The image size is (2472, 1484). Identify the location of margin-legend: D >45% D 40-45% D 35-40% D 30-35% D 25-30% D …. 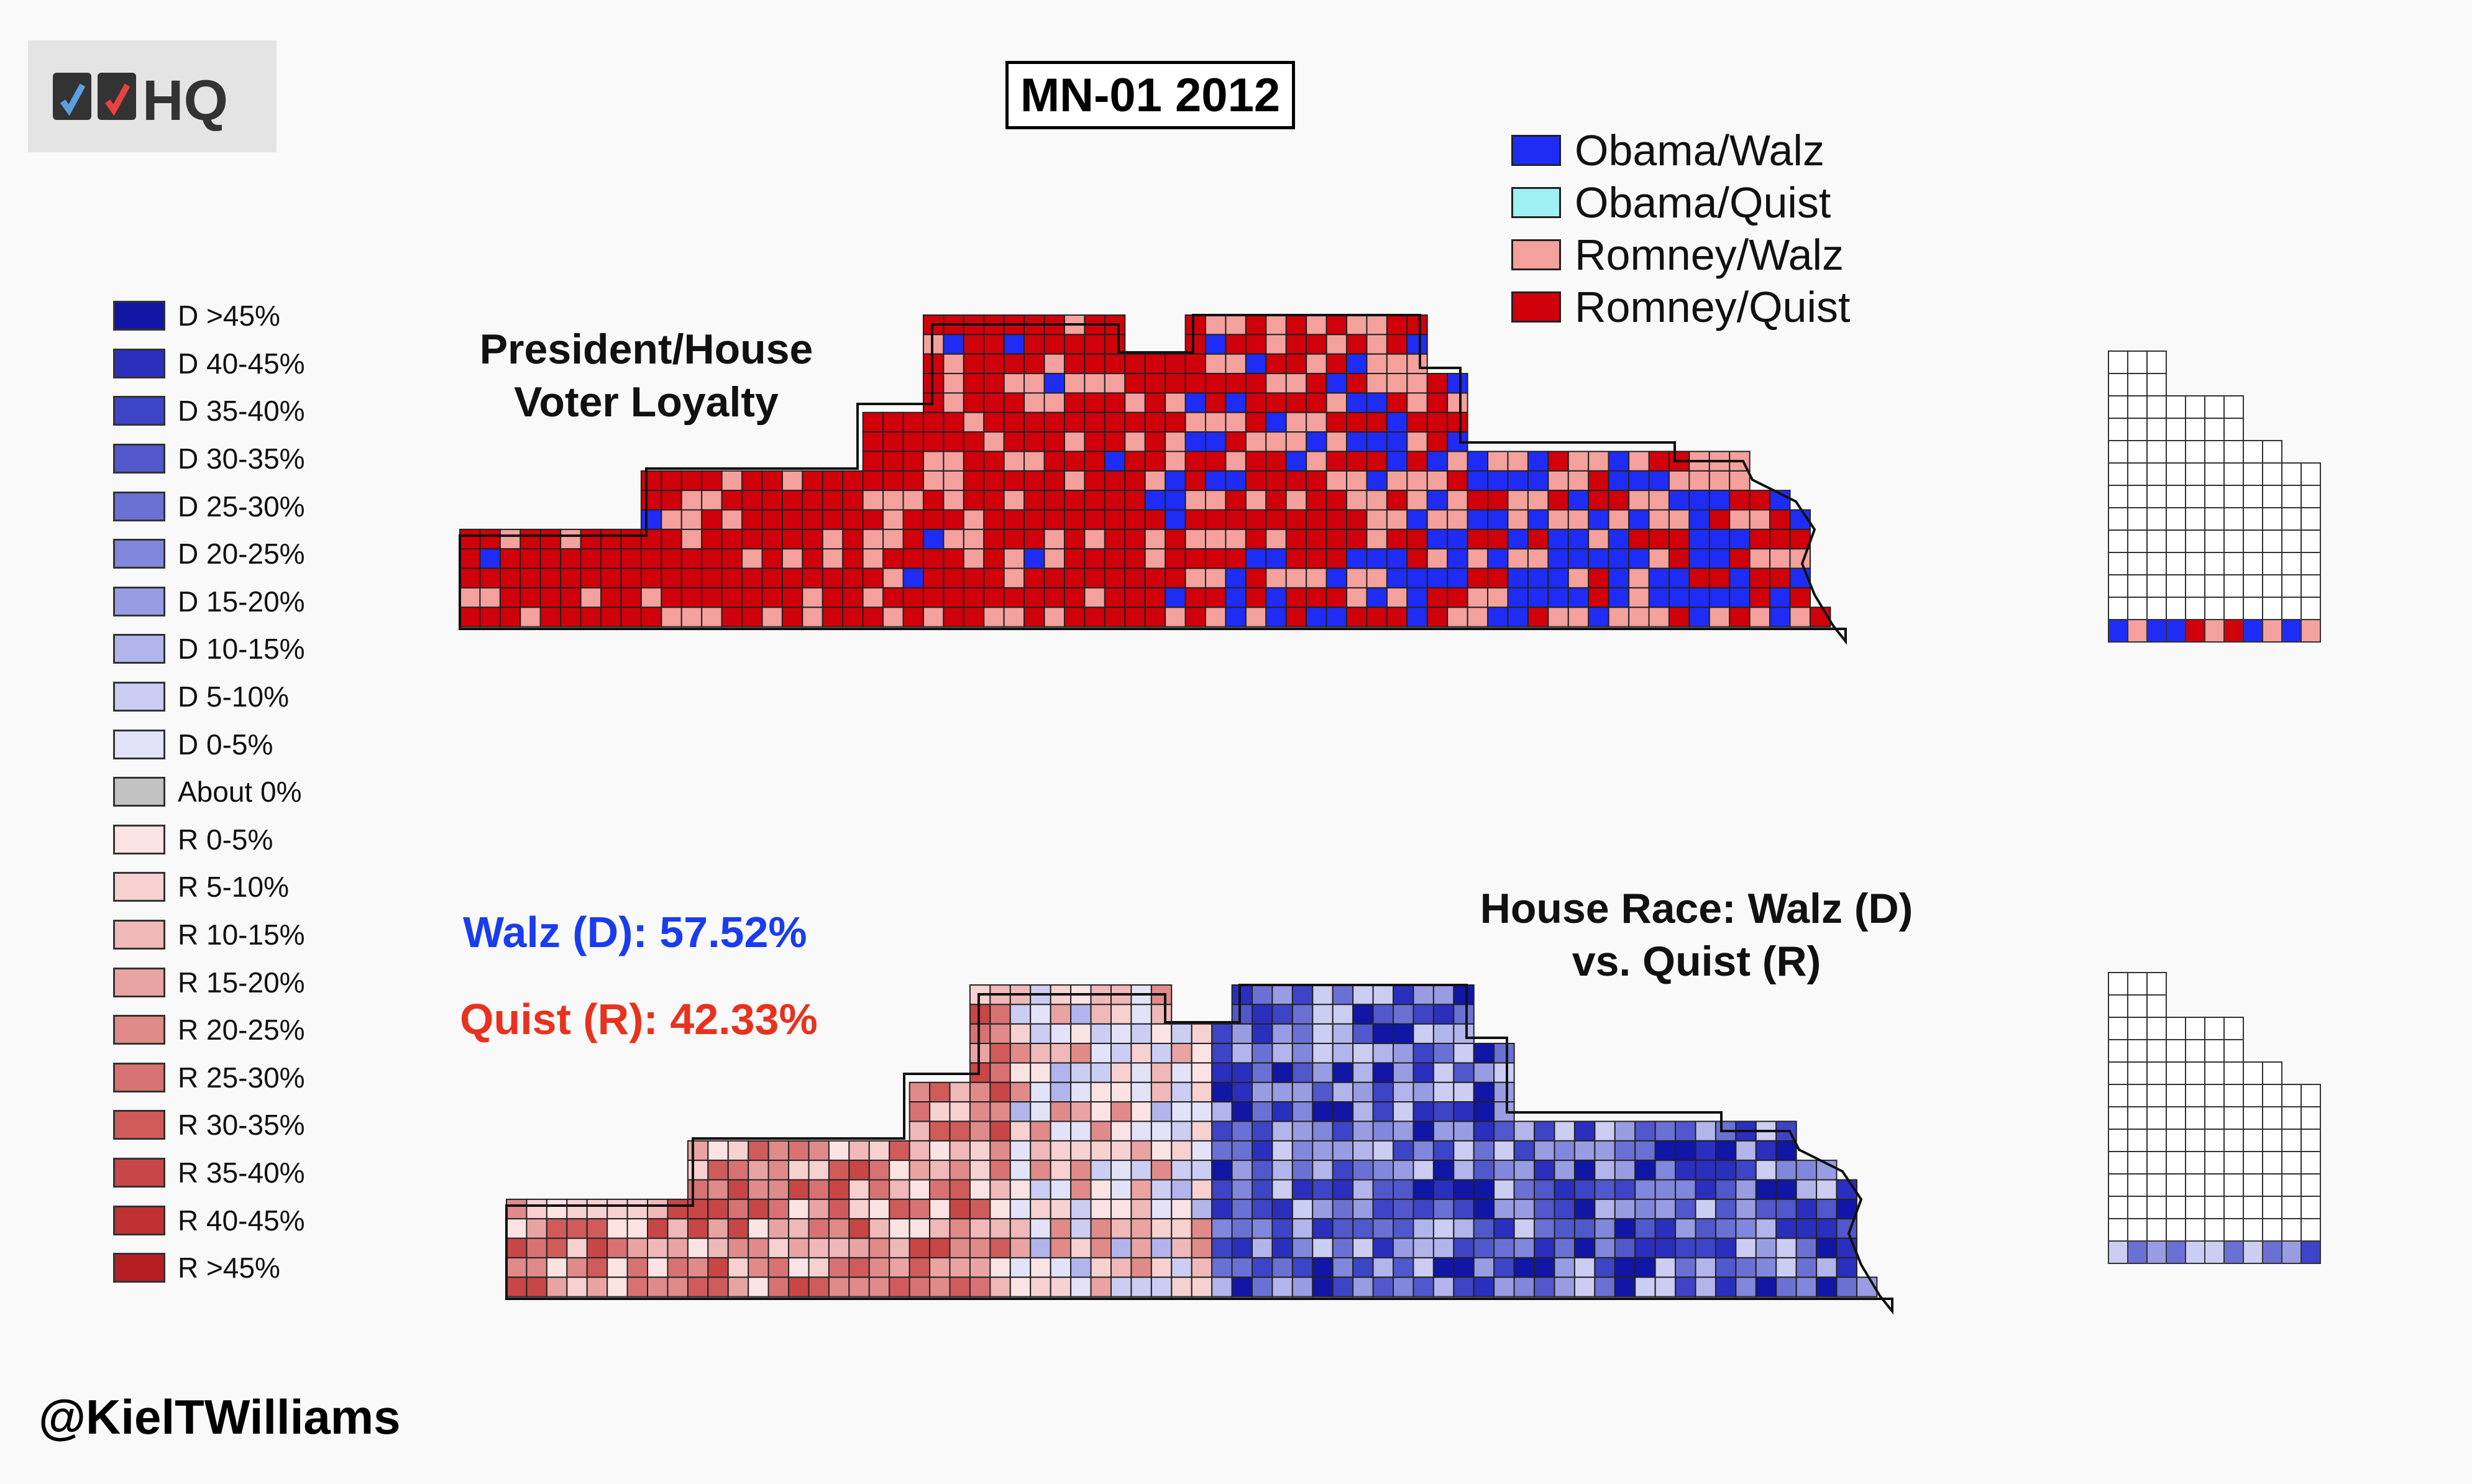
(209, 791).